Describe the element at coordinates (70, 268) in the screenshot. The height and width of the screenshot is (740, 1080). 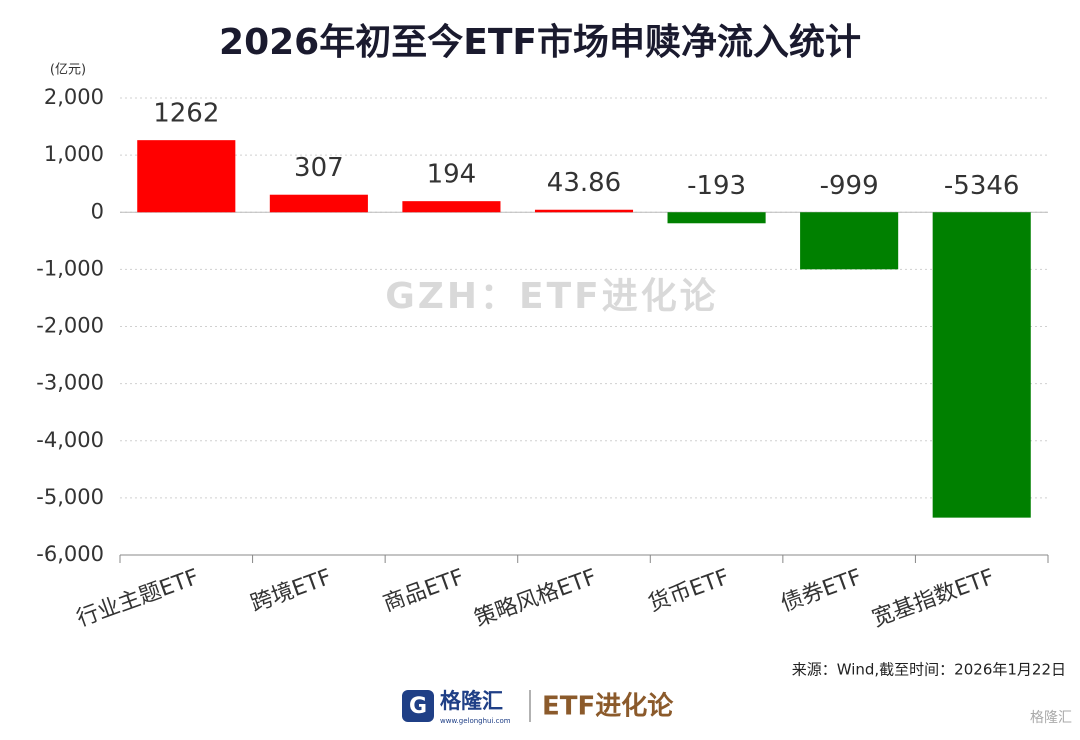
I see `y-tick-label: -1,000` at that location.